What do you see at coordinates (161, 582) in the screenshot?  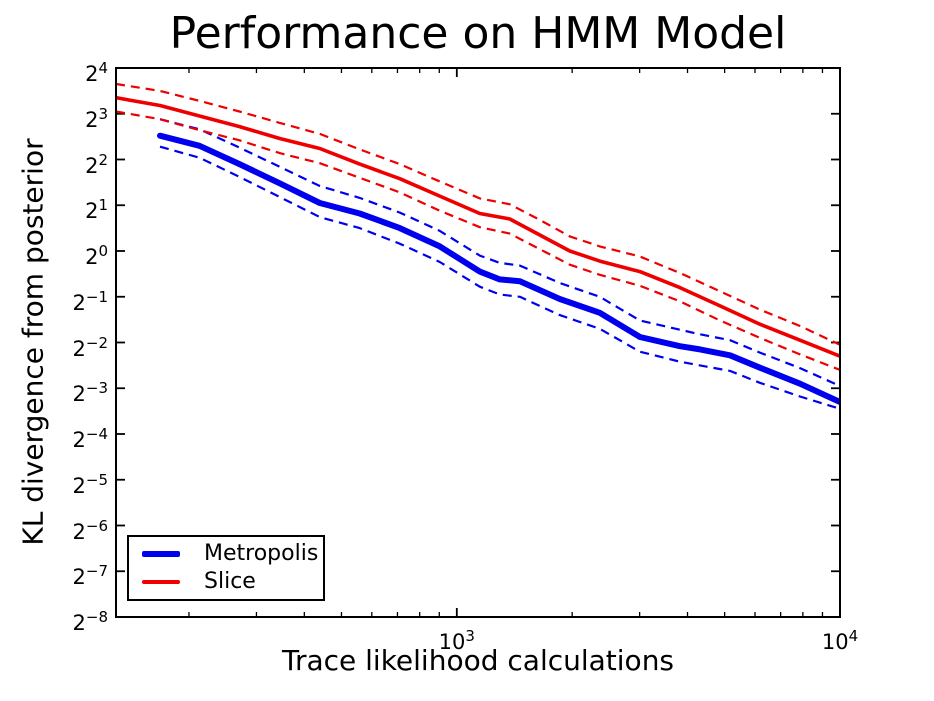 I see `slice-line-swatch` at bounding box center [161, 582].